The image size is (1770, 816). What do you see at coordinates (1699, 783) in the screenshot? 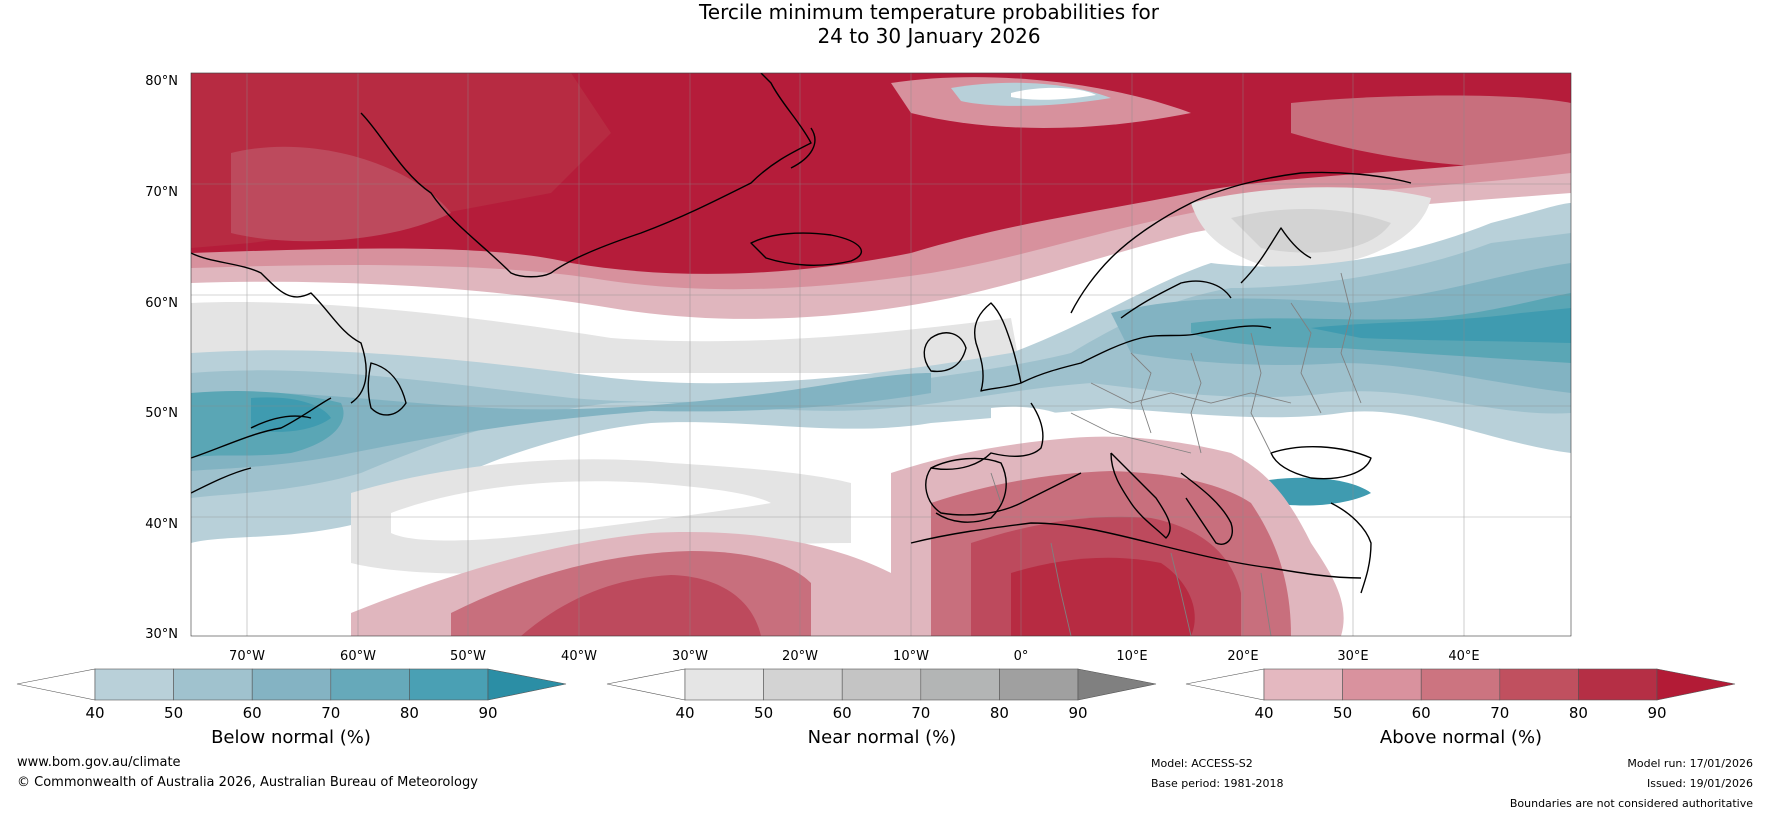
I see `footer-issued: Issued: 19/01/2026` at bounding box center [1699, 783].